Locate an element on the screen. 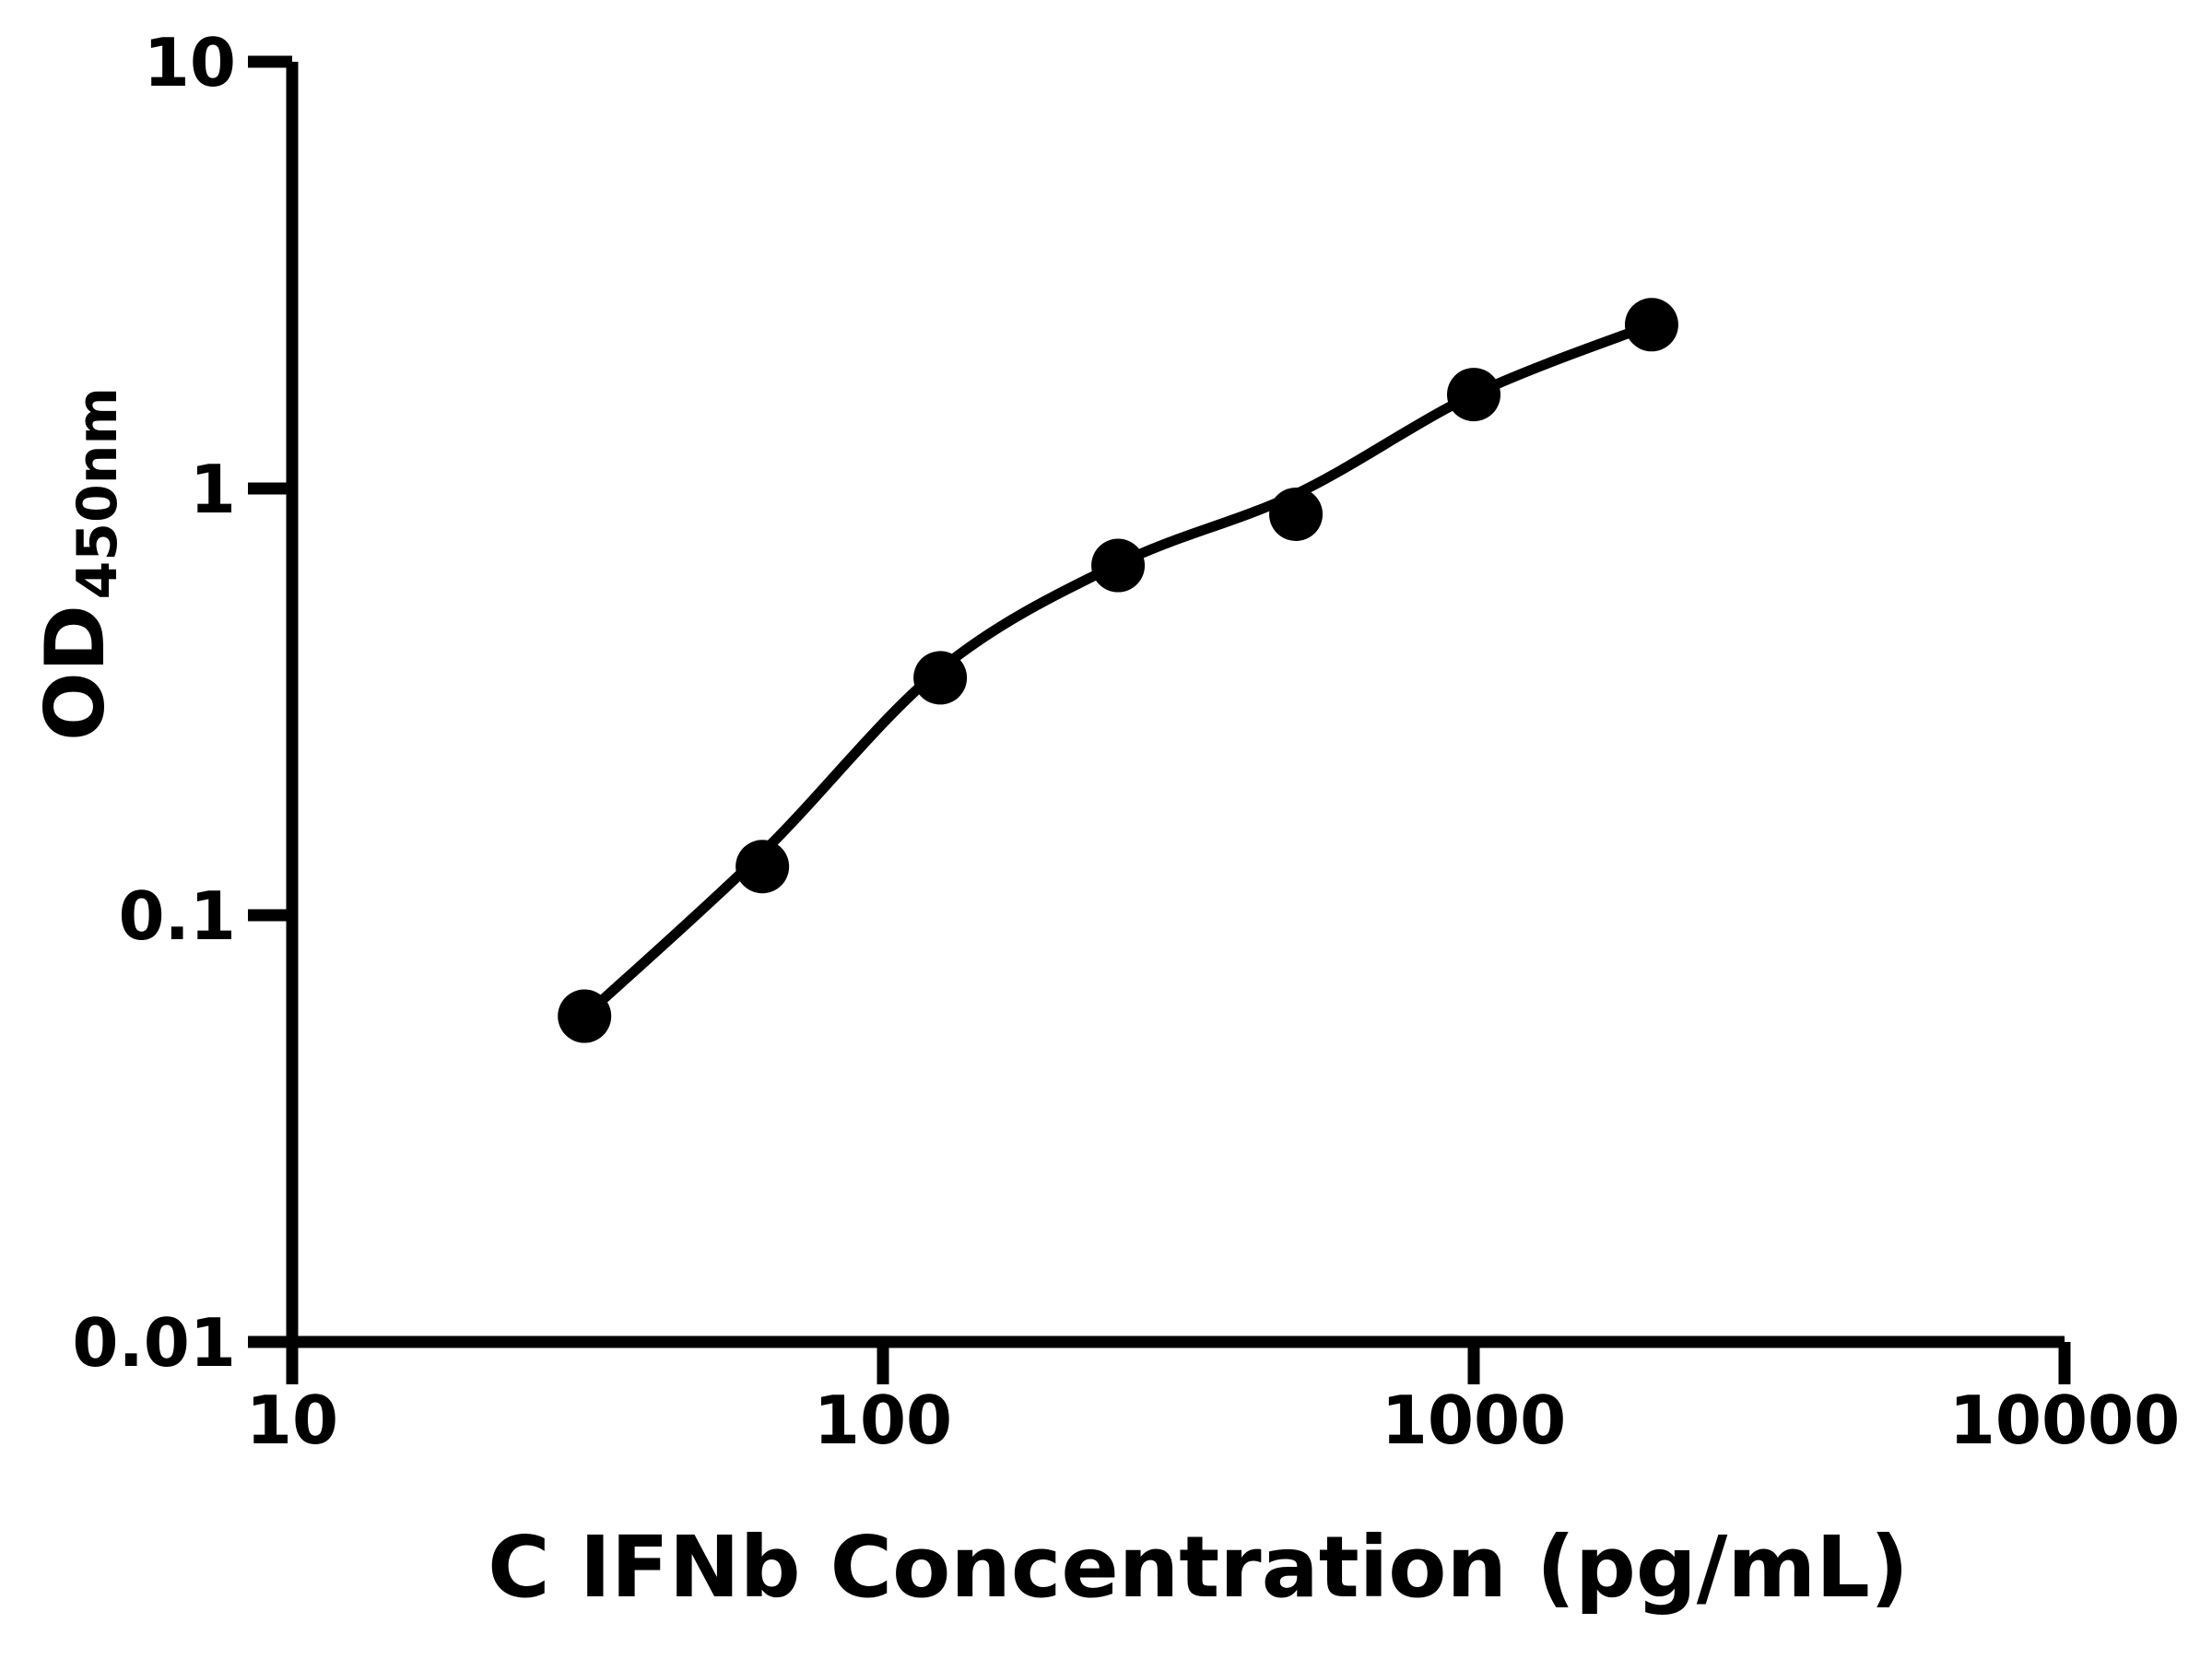  x-tick-label: 10 is located at coordinates (292, 1420).